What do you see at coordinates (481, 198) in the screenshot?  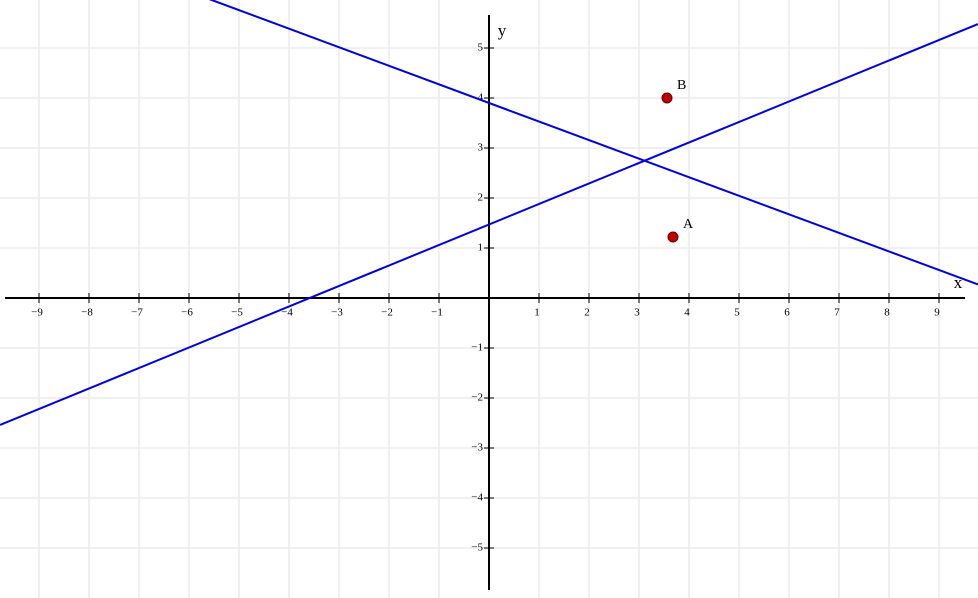 I see `y-tick-label: 2` at bounding box center [481, 198].